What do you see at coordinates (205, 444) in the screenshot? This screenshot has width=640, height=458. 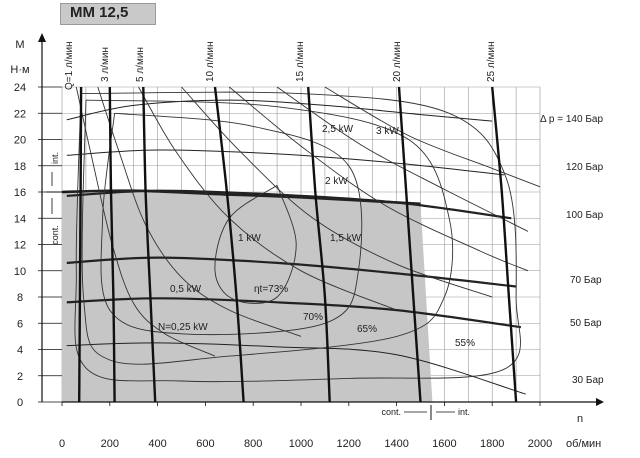 I see `x-tick-label: 600` at bounding box center [205, 444].